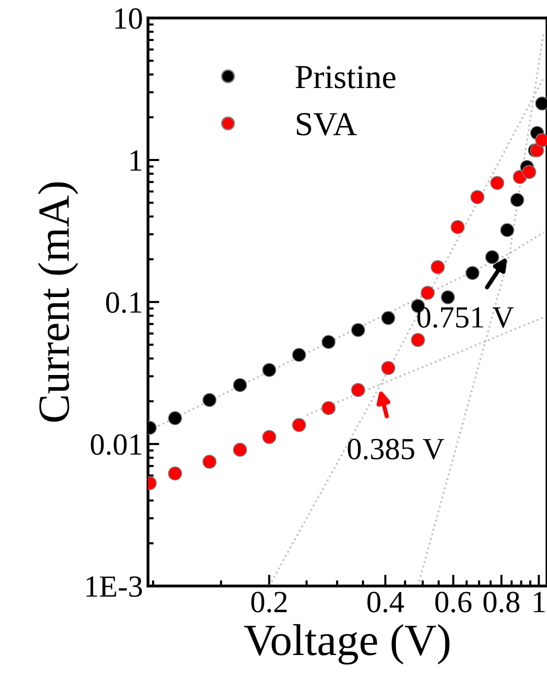 This screenshot has width=547, height=687. Describe the element at coordinates (346, 77) in the screenshot. I see `legend-label: Pristine` at that location.